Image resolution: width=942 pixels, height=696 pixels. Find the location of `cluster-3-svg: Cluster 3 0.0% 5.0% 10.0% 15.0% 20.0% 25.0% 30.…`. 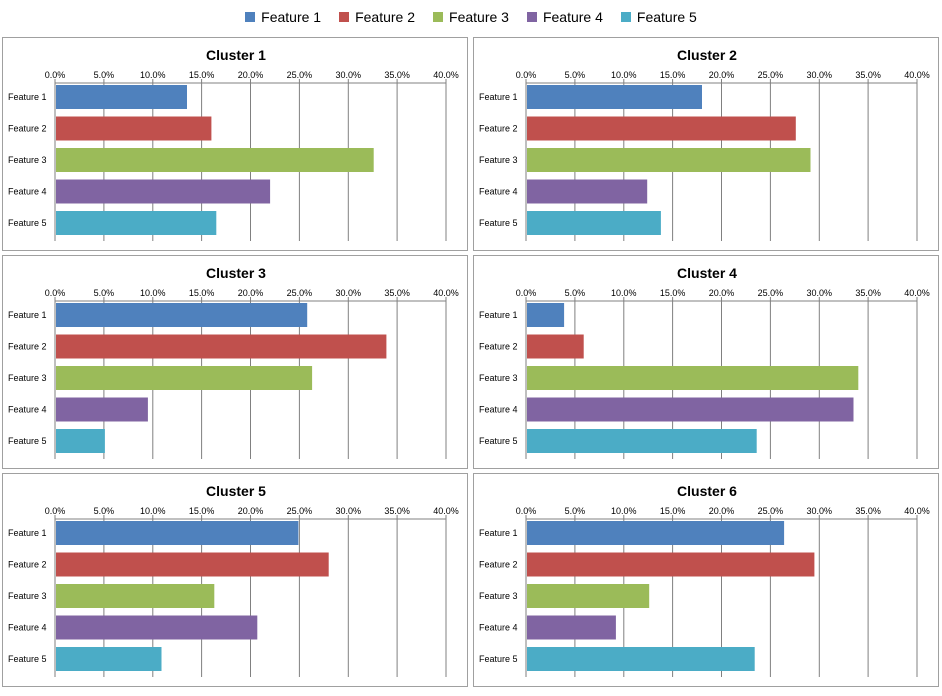

cluster-3-svg: Cluster 3 0.0% 5.0% 10.0% 15.0% 20.0% 25.0% 30.… is located at coordinates (233, 362).